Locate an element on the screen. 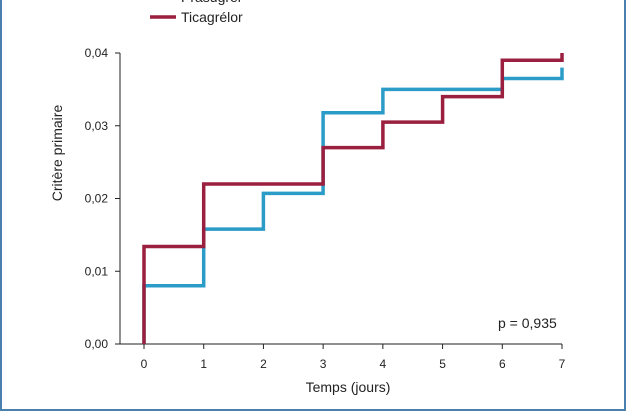 The image size is (626, 413). y-tick-label: 0,01 is located at coordinates (97, 271).